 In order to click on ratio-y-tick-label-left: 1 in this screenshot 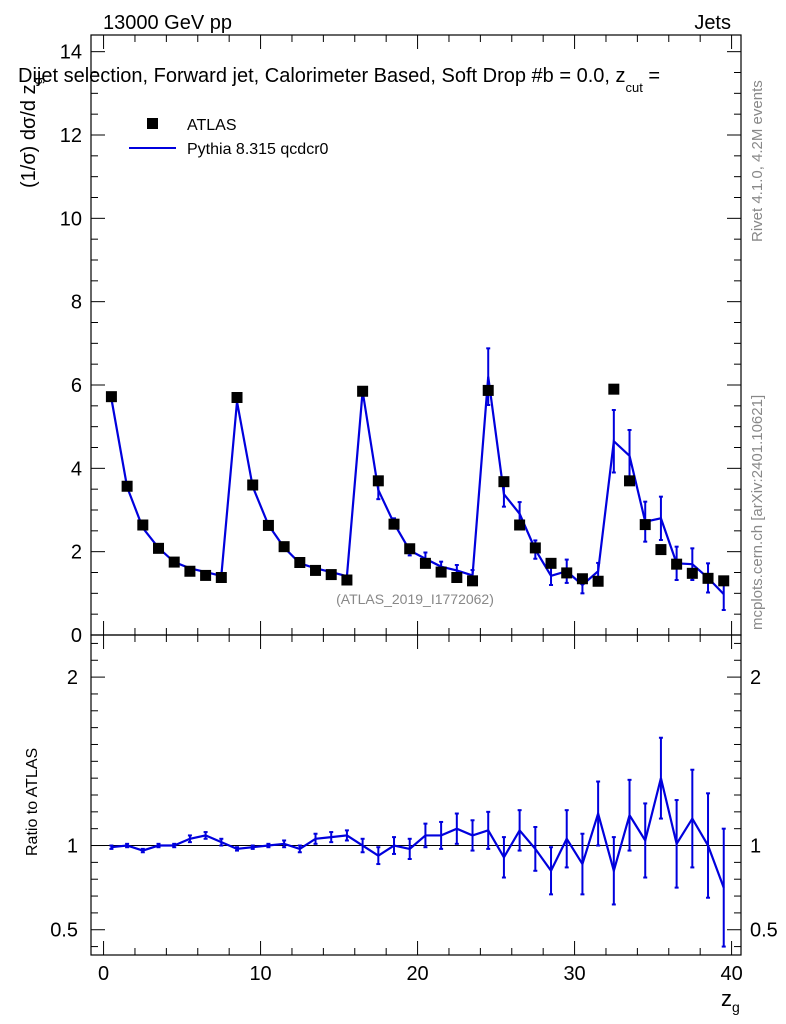, I will do `click(72, 847)`.